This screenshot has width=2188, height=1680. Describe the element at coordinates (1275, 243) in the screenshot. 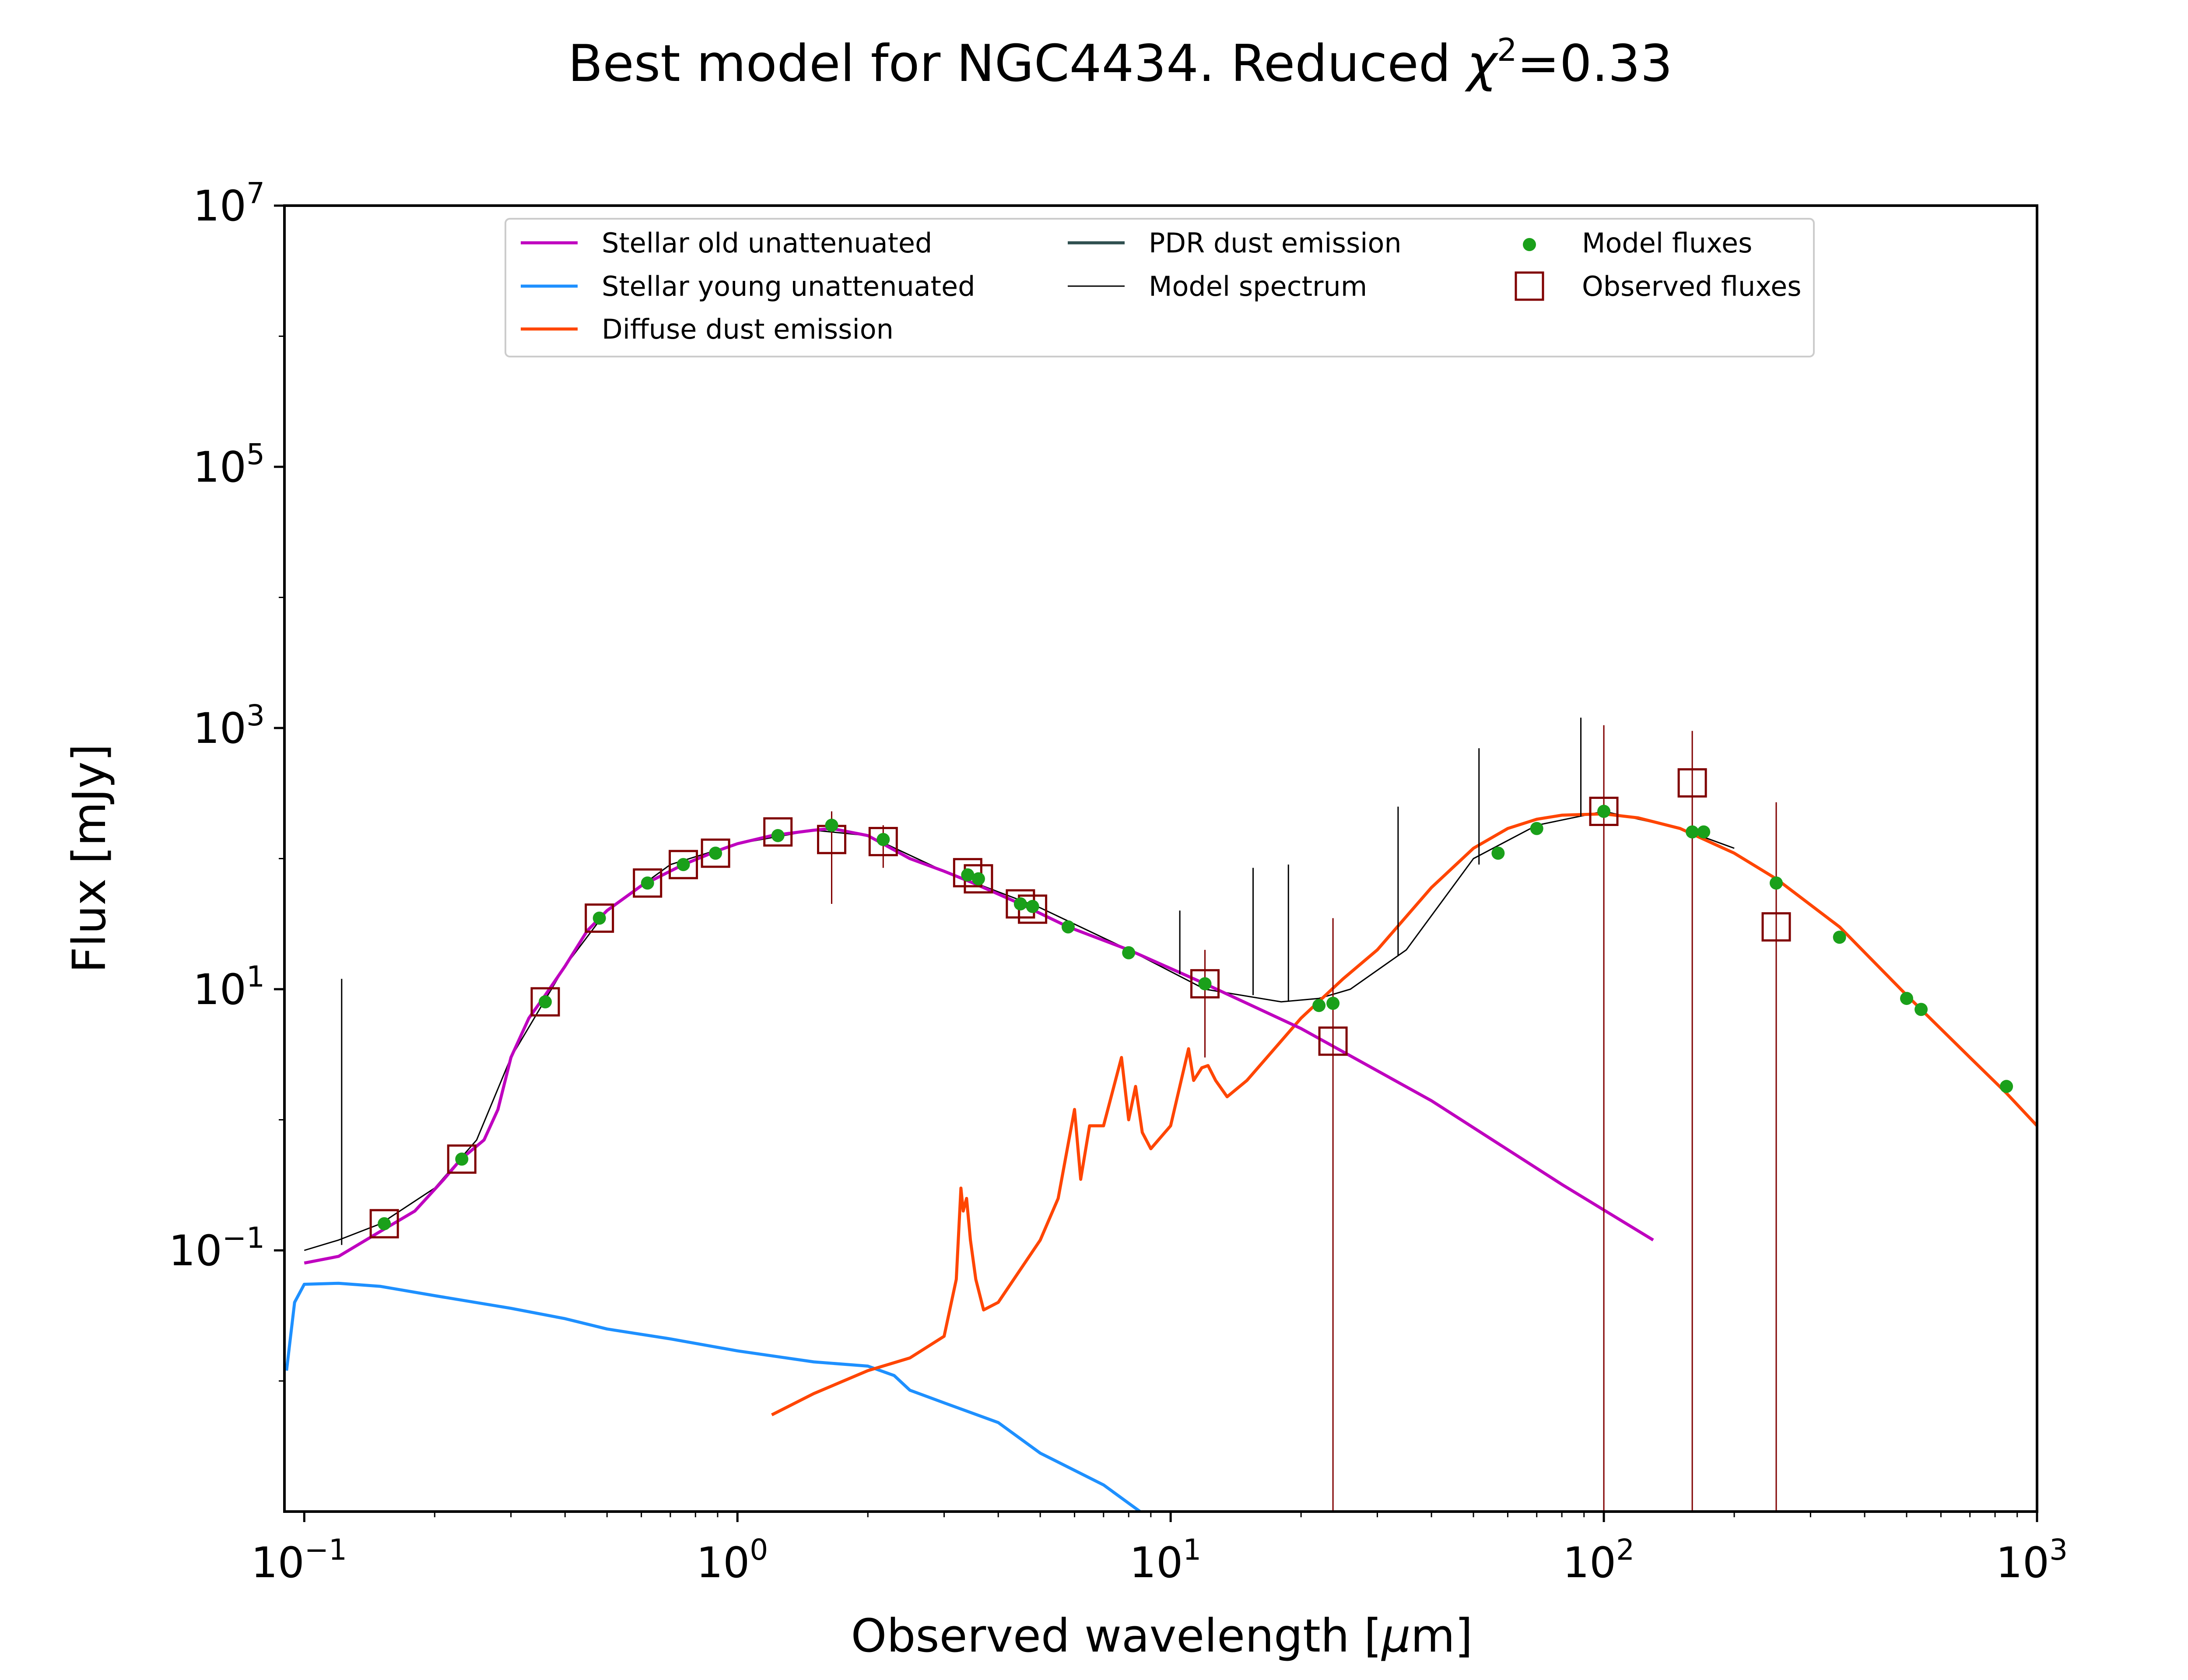

I see `legend-label-pdr-dust-emission: PDR dust emission` at that location.